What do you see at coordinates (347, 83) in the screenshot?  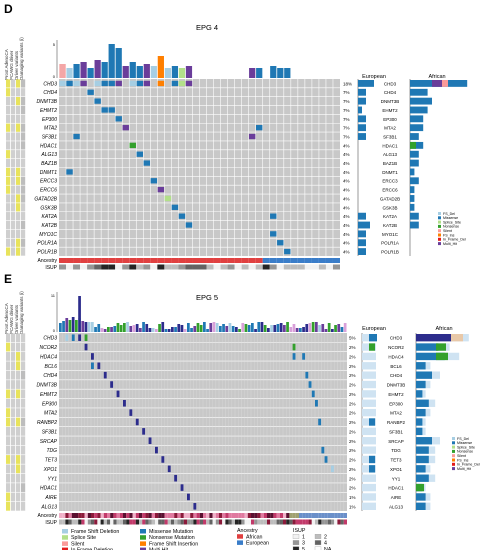 I see `percent-label: 18%` at bounding box center [347, 83].